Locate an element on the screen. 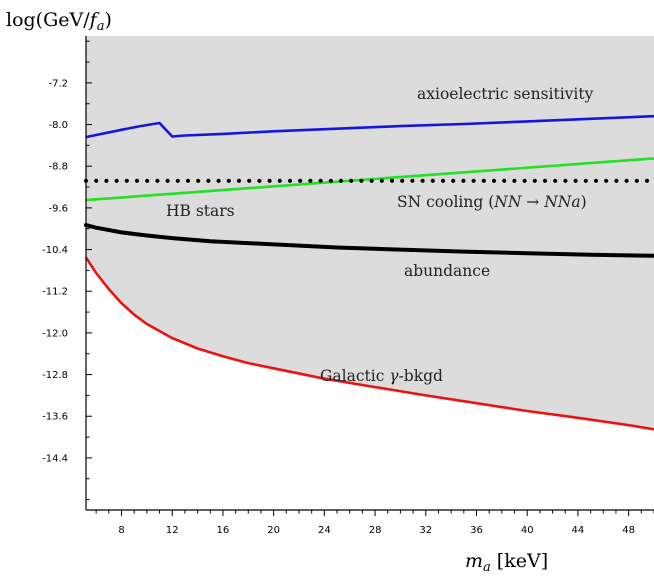  y-axis-title: log(GeV/fa) is located at coordinates (59, 21).